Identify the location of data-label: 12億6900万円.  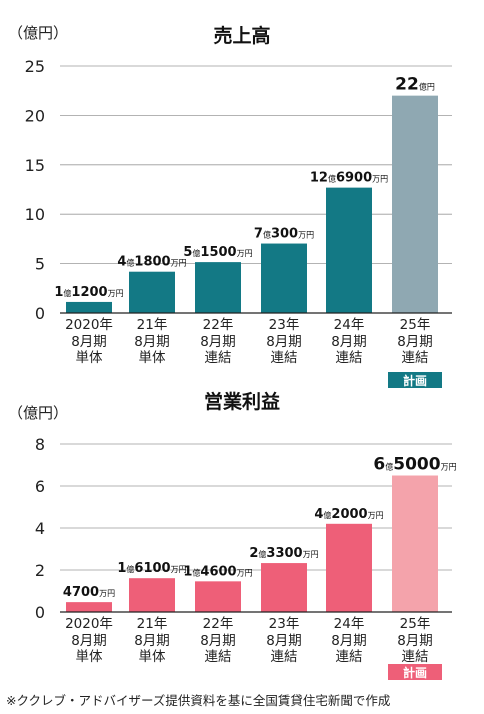
(349, 178).